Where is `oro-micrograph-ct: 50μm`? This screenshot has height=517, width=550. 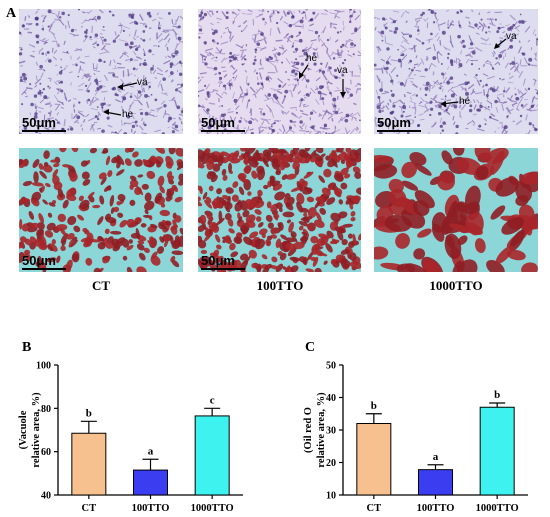 oro-micrograph-ct: 50μm is located at coordinates (101, 210).